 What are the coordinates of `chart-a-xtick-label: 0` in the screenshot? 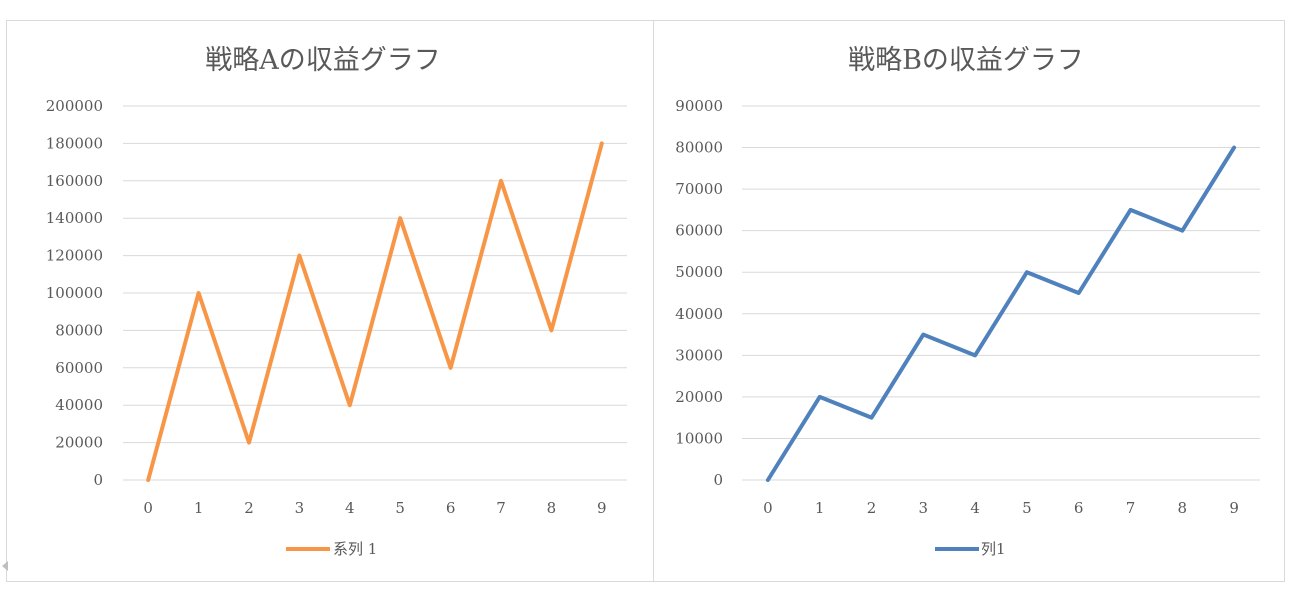 It's located at (148, 508).